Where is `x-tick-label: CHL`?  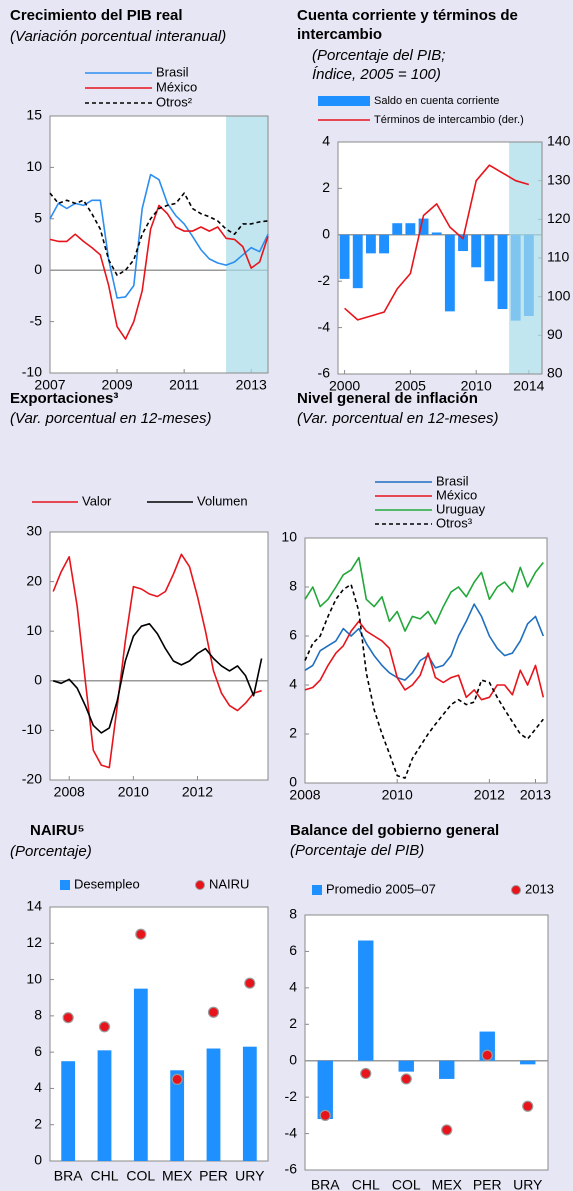
x-tick-label: CHL is located at coordinates (104, 1176).